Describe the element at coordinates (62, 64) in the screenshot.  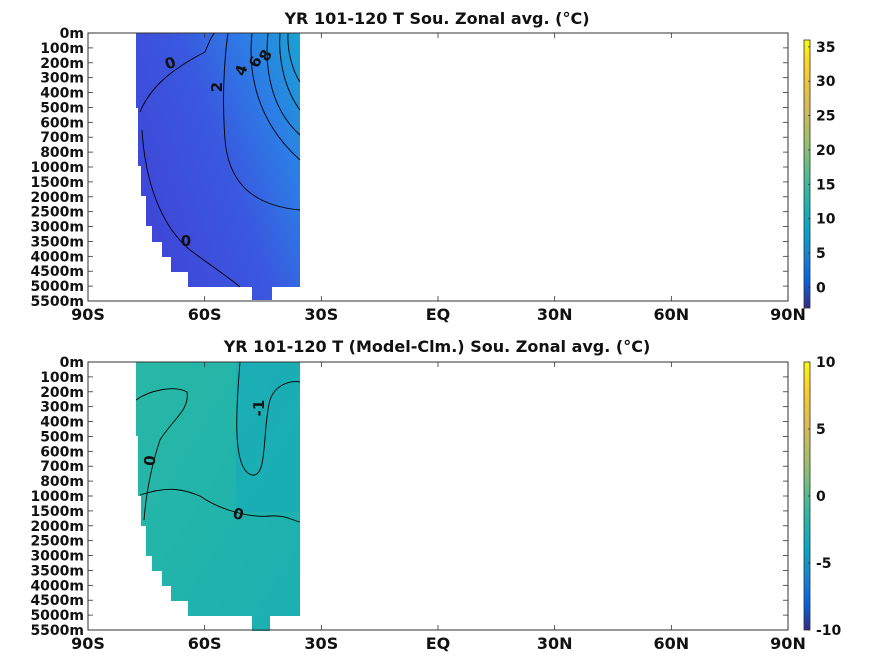
I see `y-tick-label: 200m` at that location.